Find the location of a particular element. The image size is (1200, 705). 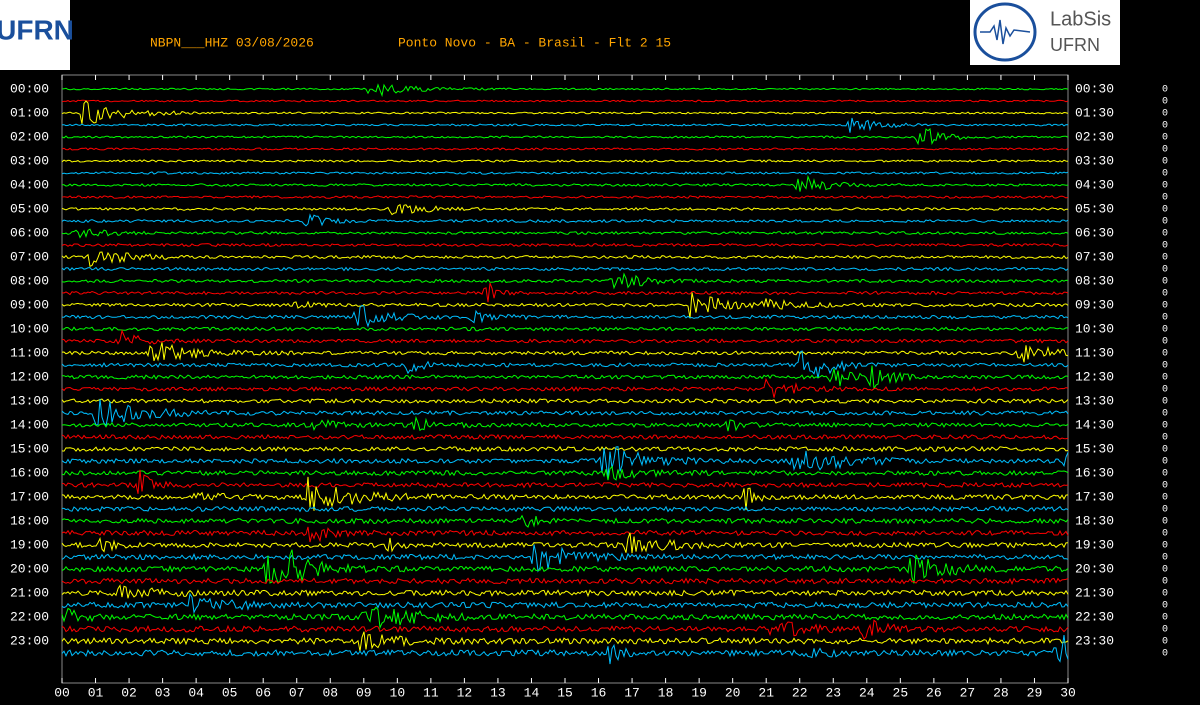

x-tick-label: 01 is located at coordinates (96, 692).